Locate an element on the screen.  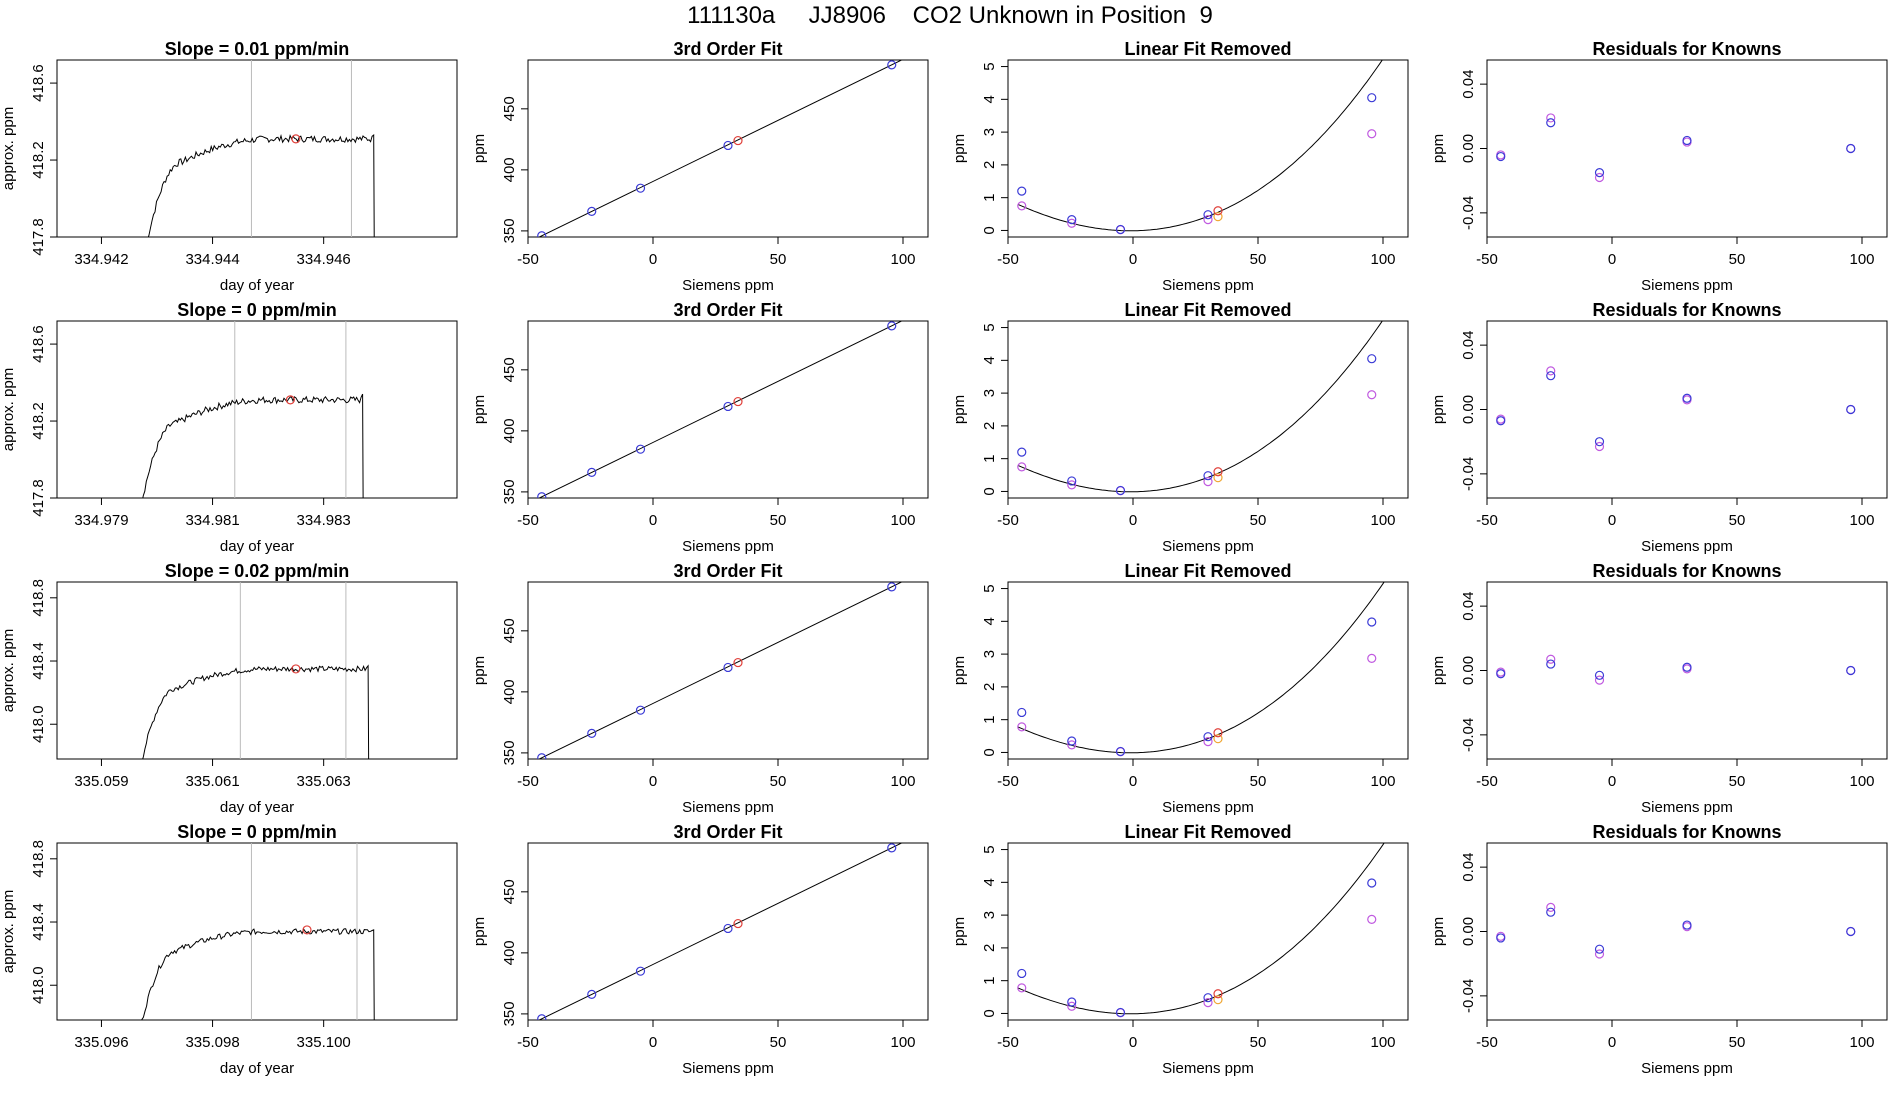
y-tick-label: 0.00 is located at coordinates (1468, 670).